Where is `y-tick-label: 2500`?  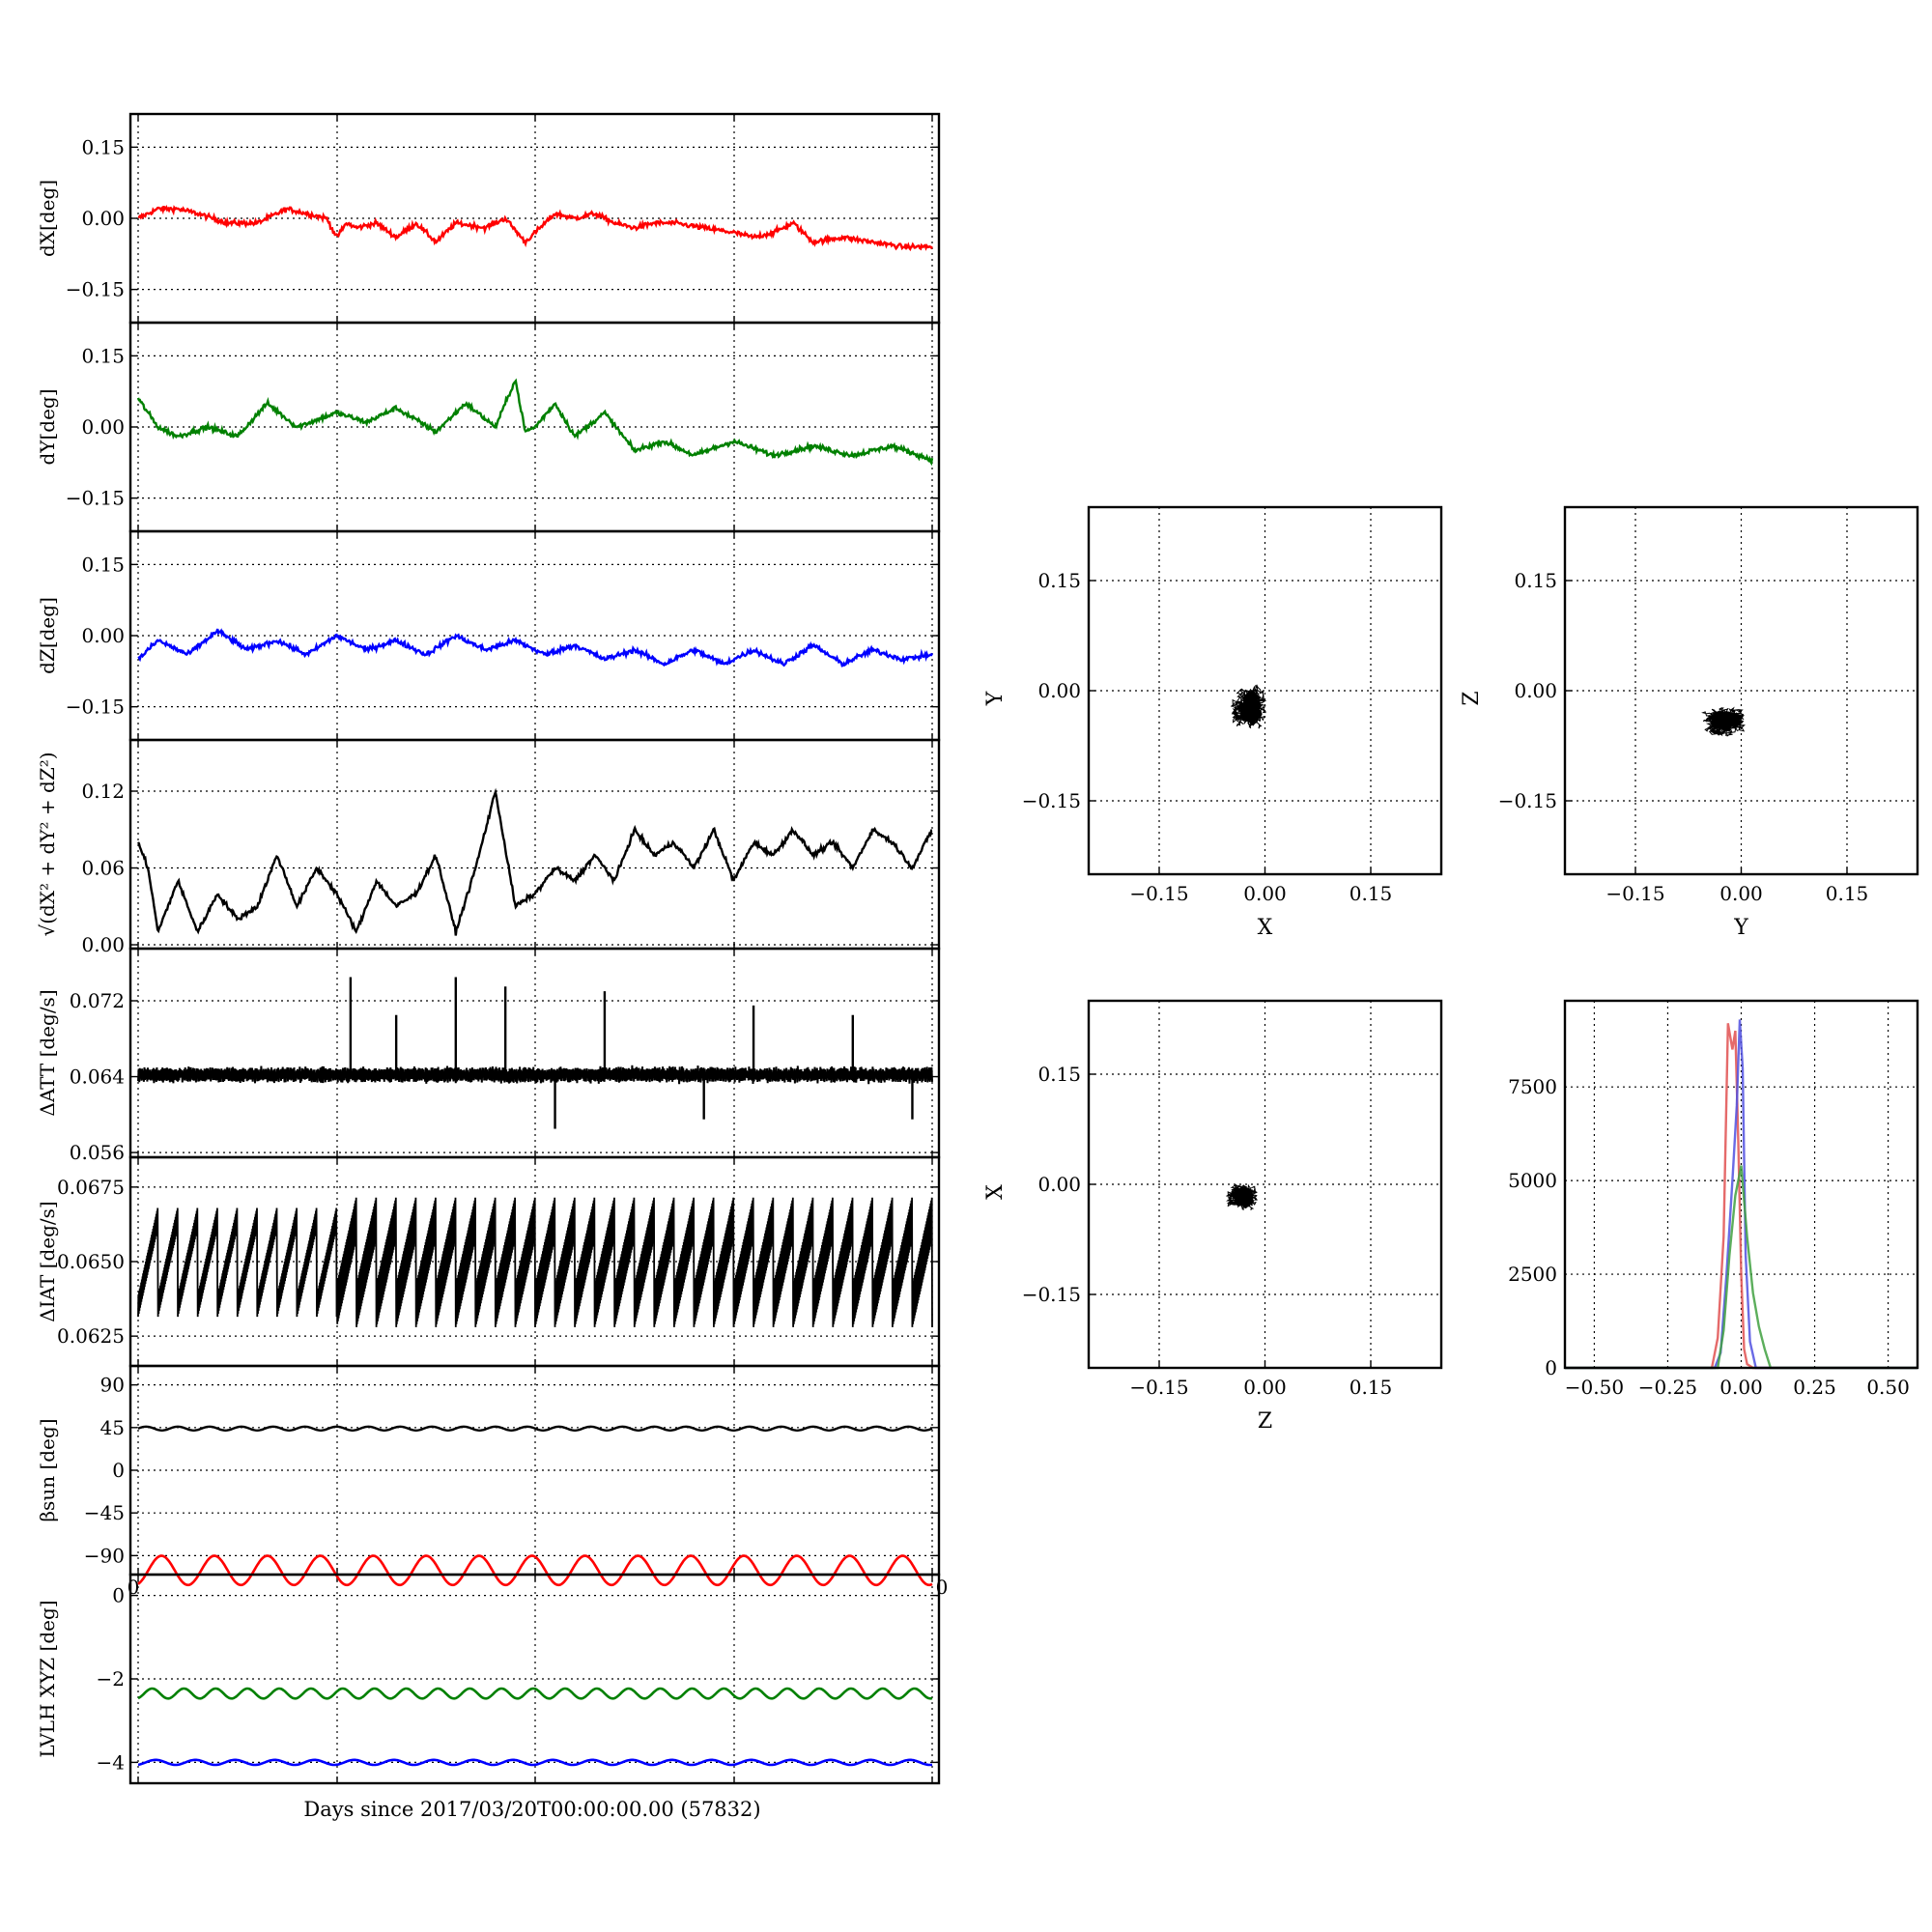
y-tick-label: 2500 is located at coordinates (1532, 1274).